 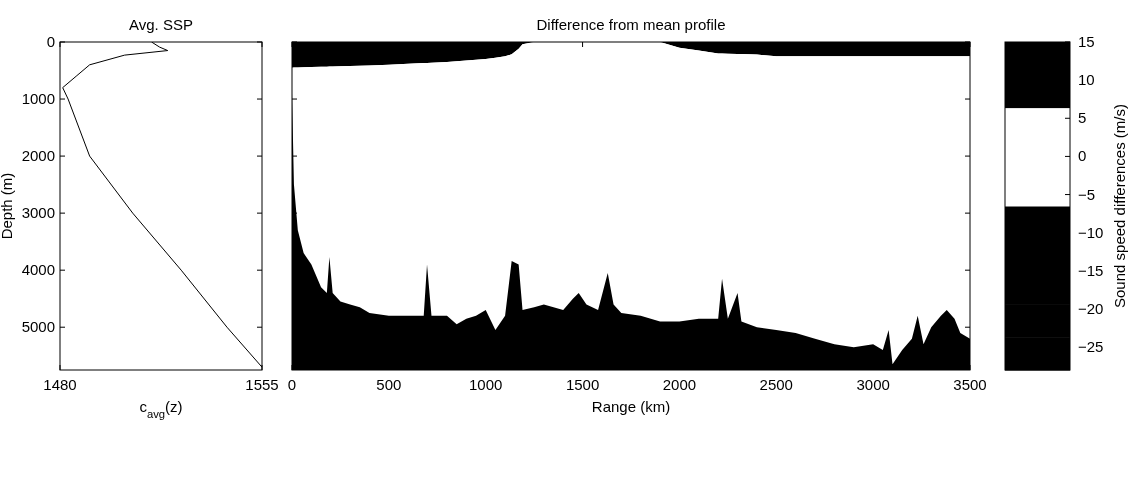 I want to click on color-bar-title: Sound speed differences (m/s), so click(x=1119, y=206).